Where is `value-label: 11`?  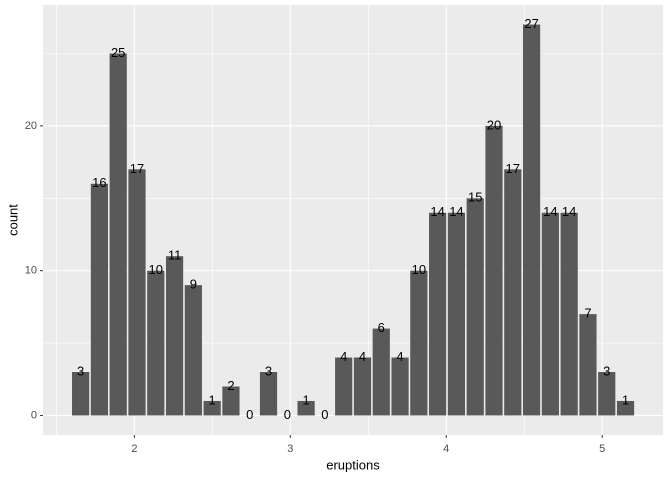
value-label: 11 is located at coordinates (175, 255).